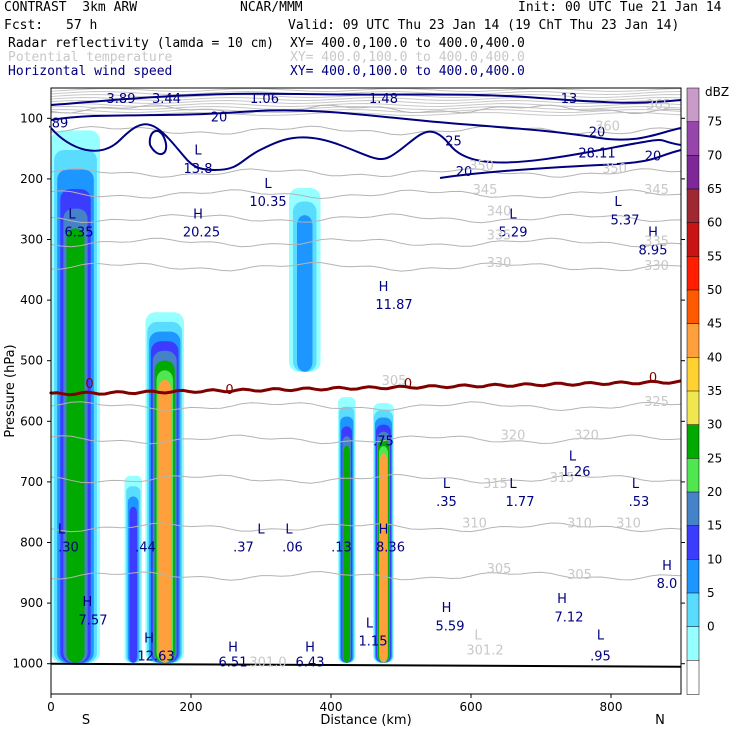 This screenshot has width=740, height=740. What do you see at coordinates (292, 548) in the screenshot?
I see `annotation-label: .06` at bounding box center [292, 548].